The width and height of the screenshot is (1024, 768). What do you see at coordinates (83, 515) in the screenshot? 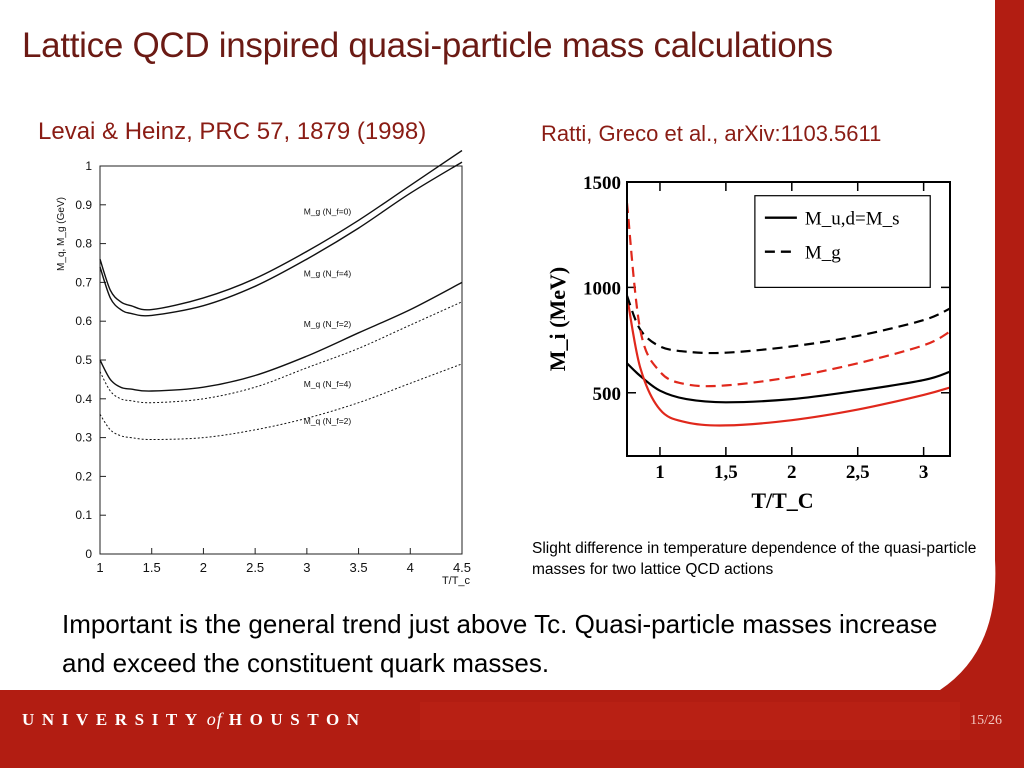
I see `y-tick-label: 0.1` at bounding box center [83, 515].